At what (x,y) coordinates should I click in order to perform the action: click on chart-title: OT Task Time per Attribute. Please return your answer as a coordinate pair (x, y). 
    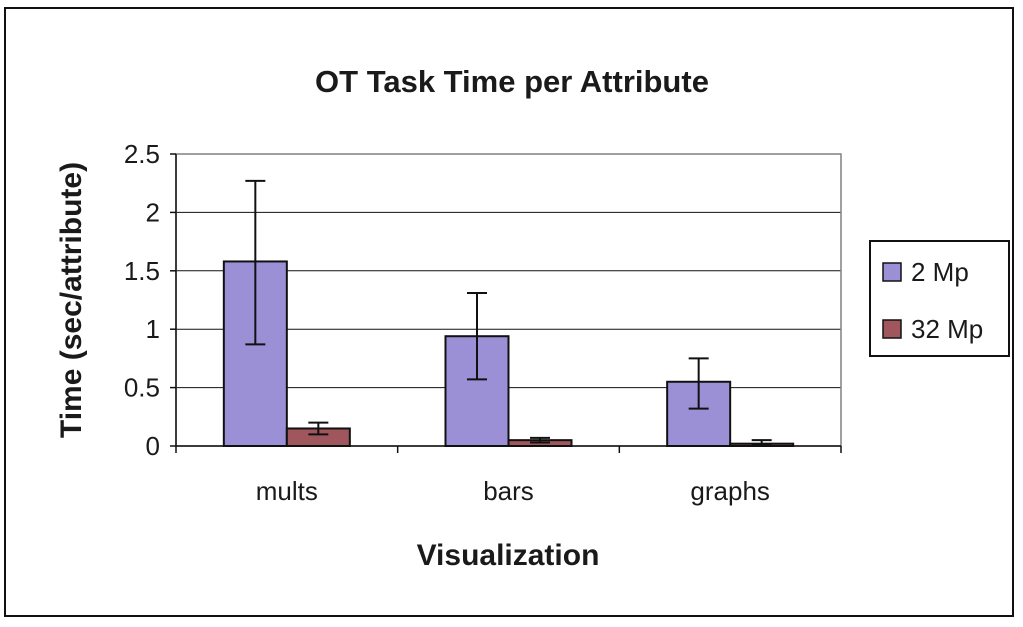
    Looking at the image, I should click on (512, 81).